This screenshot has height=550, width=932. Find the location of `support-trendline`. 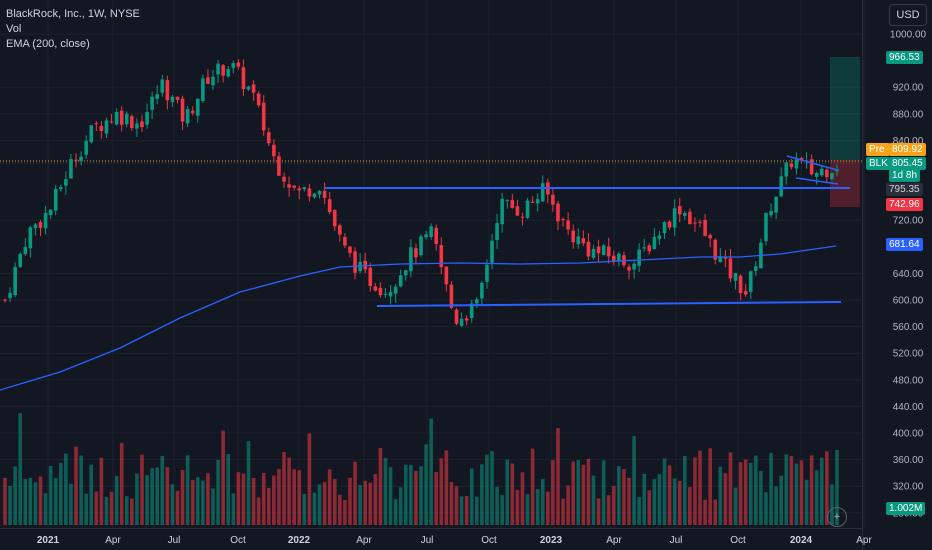

support-trendline is located at coordinates (609, 304).